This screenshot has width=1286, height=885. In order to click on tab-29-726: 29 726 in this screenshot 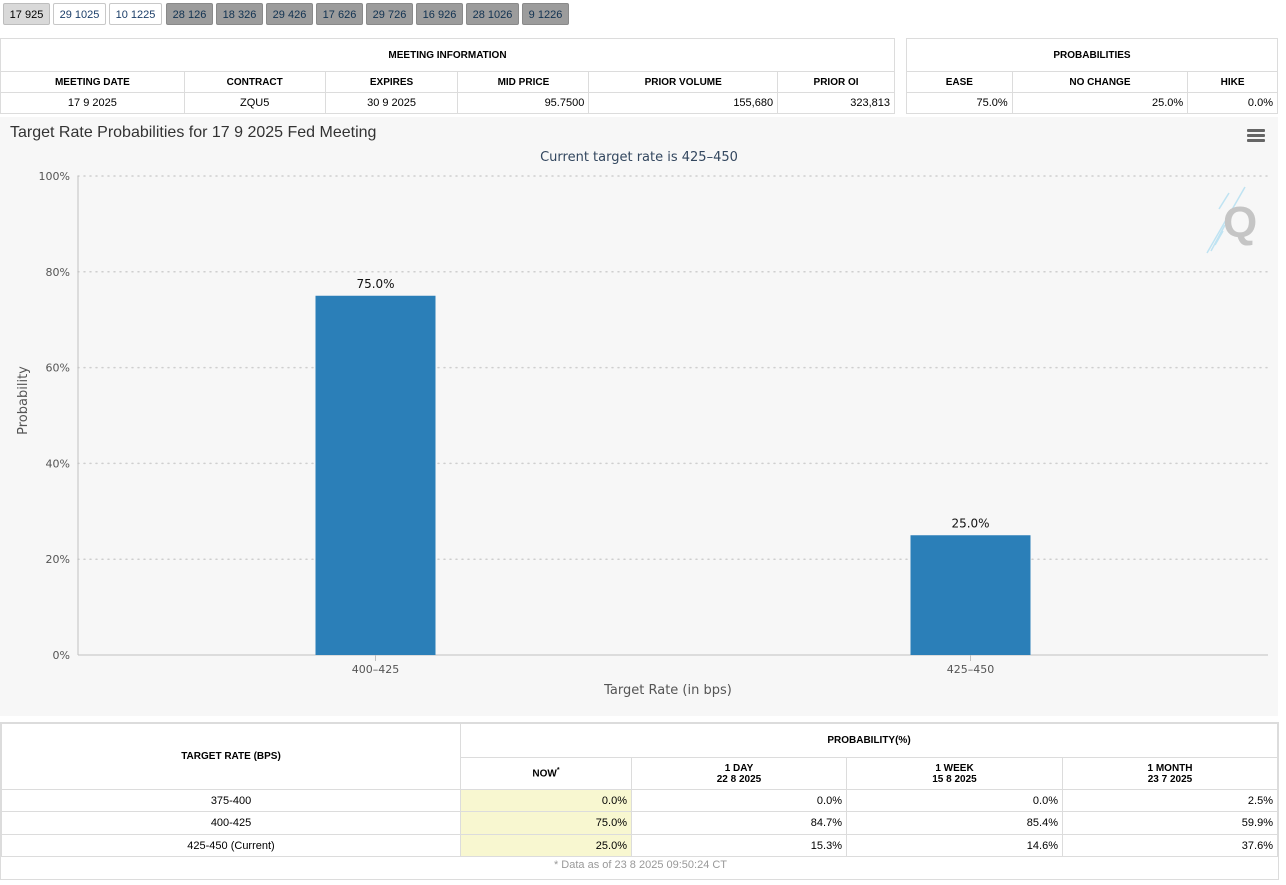, I will do `click(389, 14)`.